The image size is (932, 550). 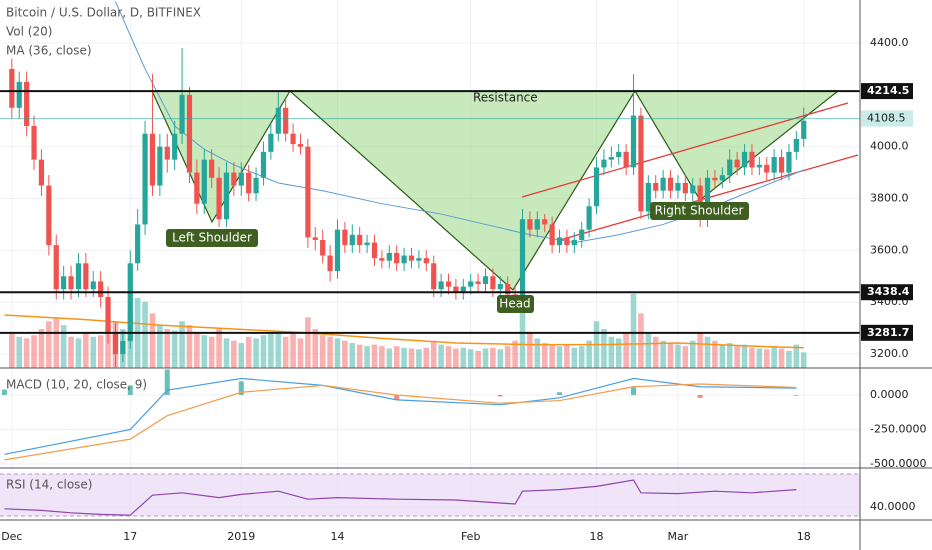 I want to click on x-tick-label: 14, so click(x=337, y=536).